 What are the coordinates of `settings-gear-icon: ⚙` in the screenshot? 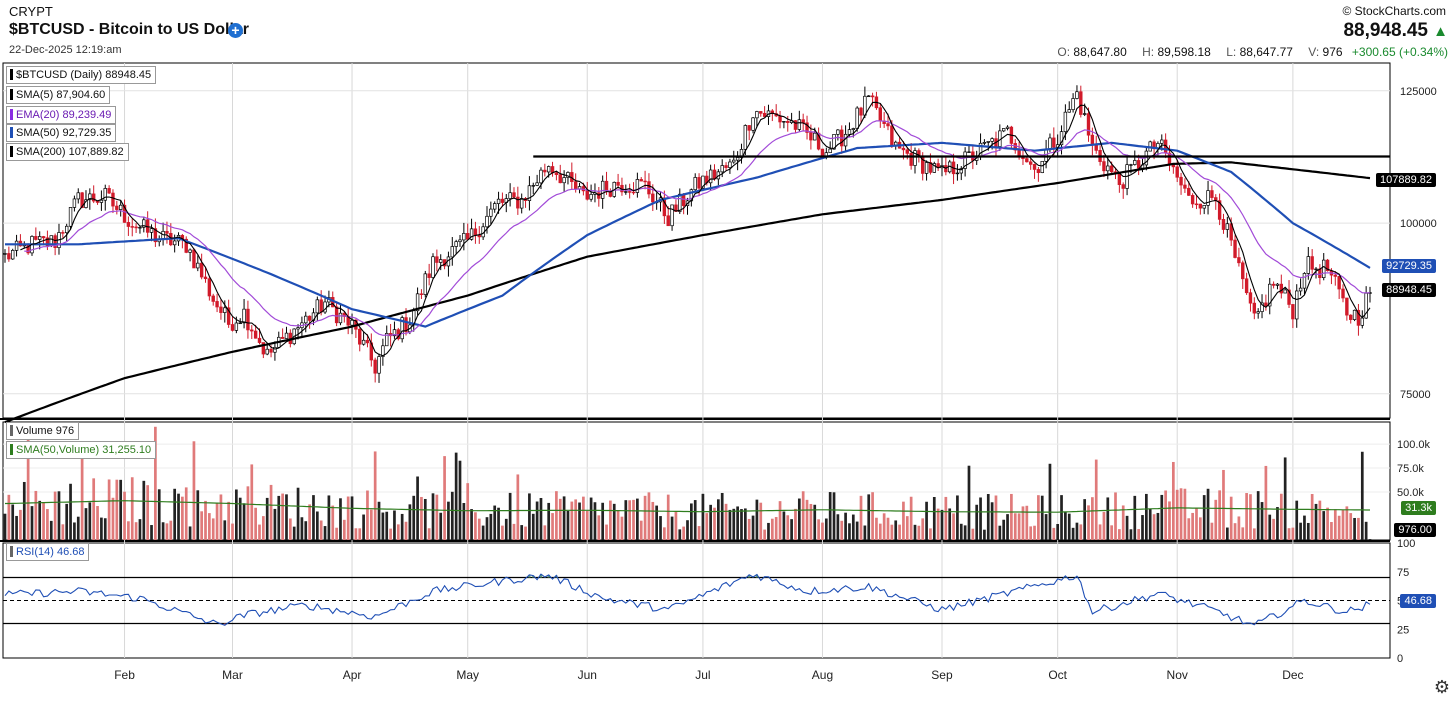 It's located at (1441, 687).